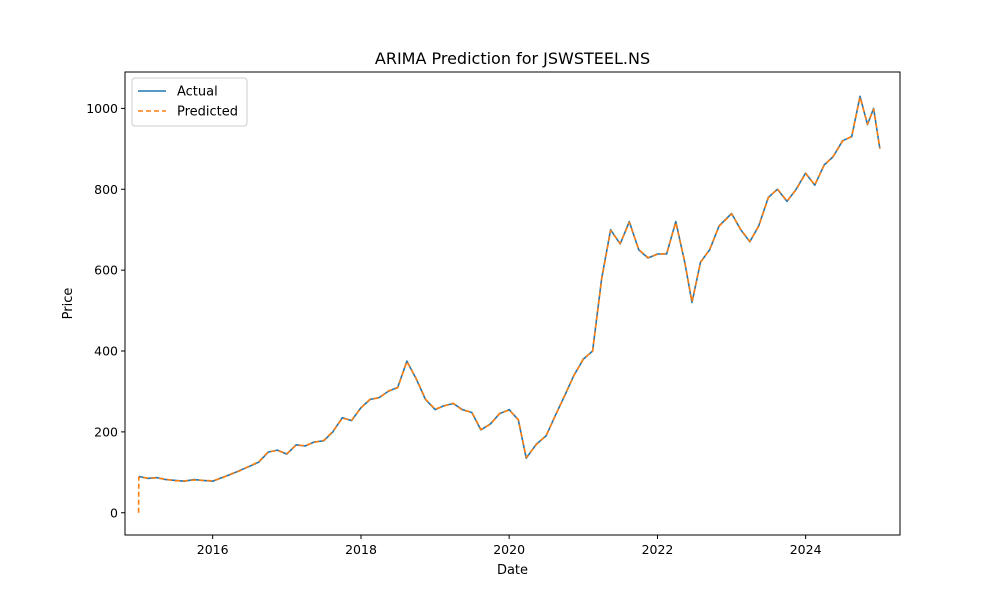 The height and width of the screenshot is (600, 1000). Describe the element at coordinates (213, 549) in the screenshot. I see `x-tick-label: 2016` at that location.